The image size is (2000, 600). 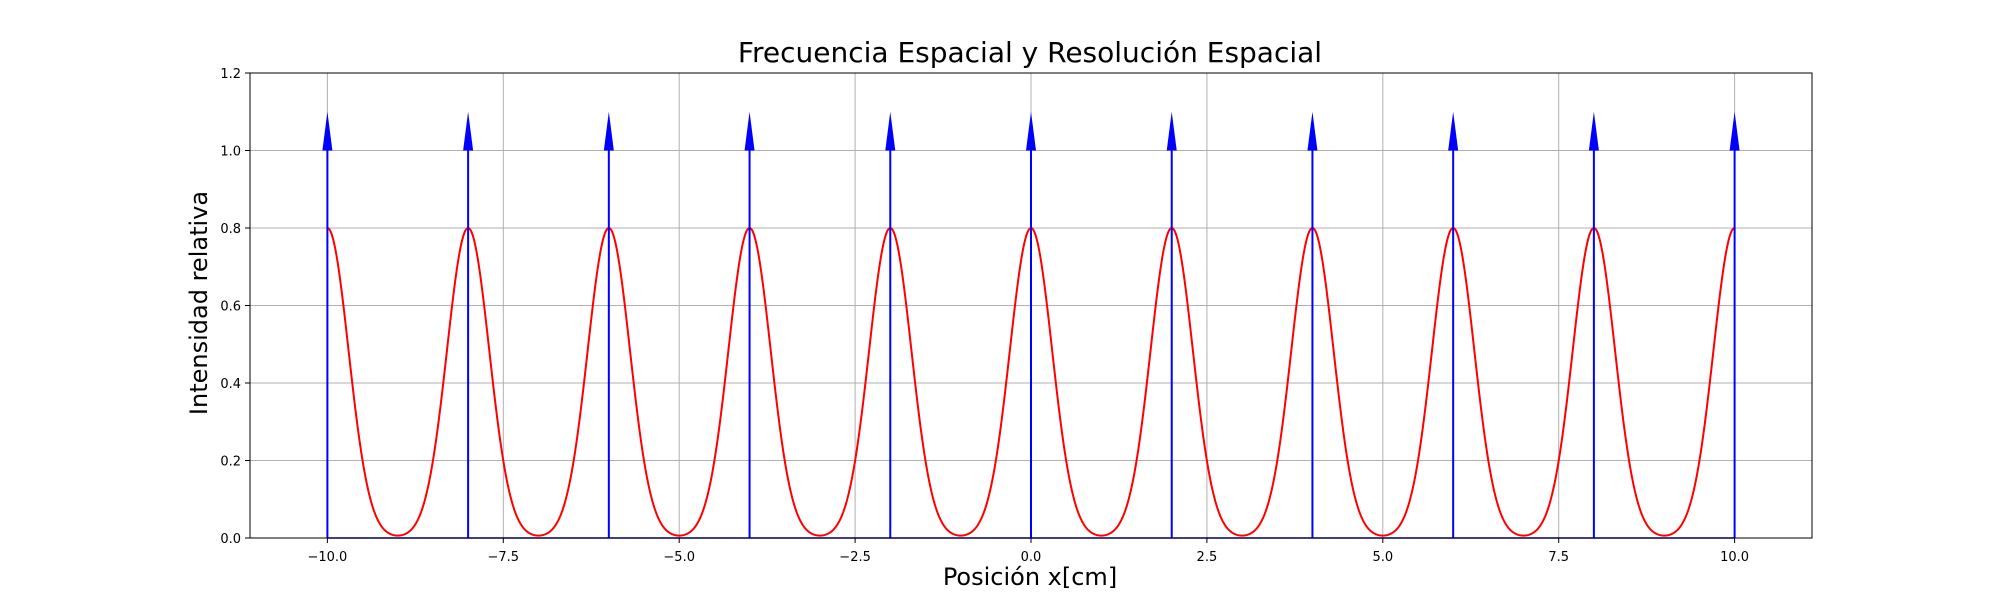 I want to click on x-tick-label: 5.0, so click(x=1382, y=557).